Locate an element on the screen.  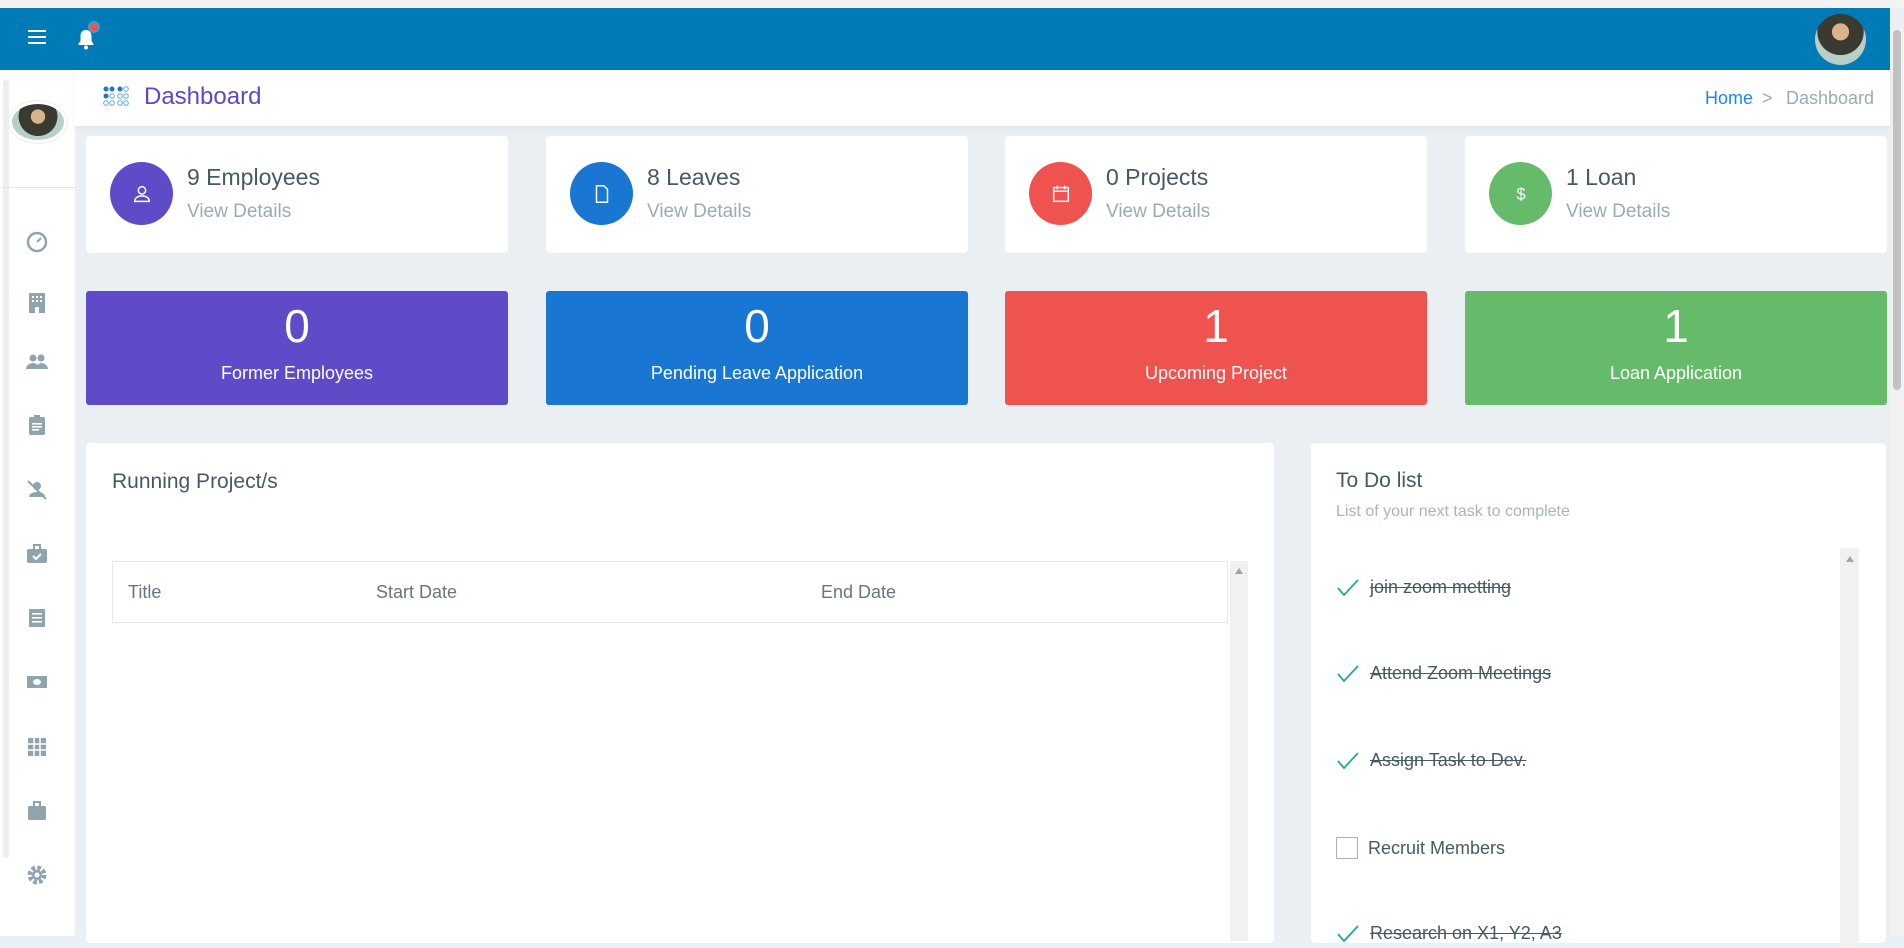
running-projects-title: Running Project/s is located at coordinates (195, 481).